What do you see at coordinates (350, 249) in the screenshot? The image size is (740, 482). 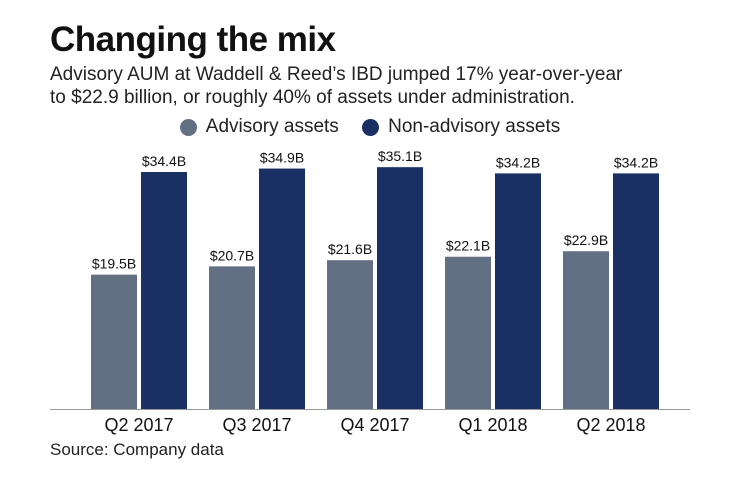 I see `bar-value-label: $21.6B` at bounding box center [350, 249].